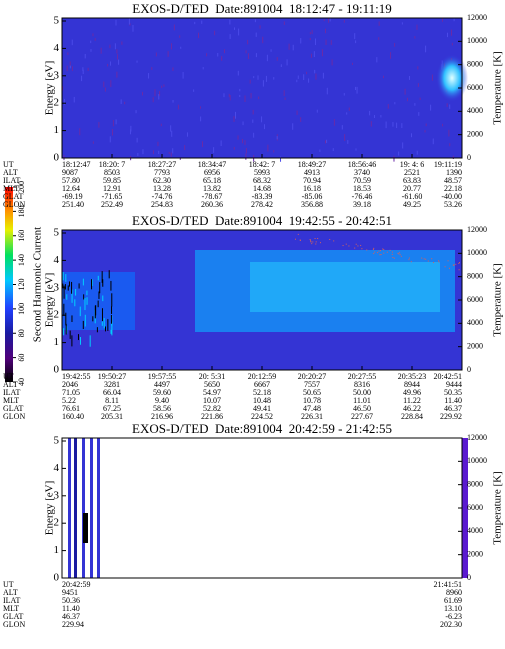 Image resolution: width=505 pixels, height=649 pixels. What do you see at coordinates (362, 196) in the screenshot?
I see `ephemeris-value: -76.46` at bounding box center [362, 196].